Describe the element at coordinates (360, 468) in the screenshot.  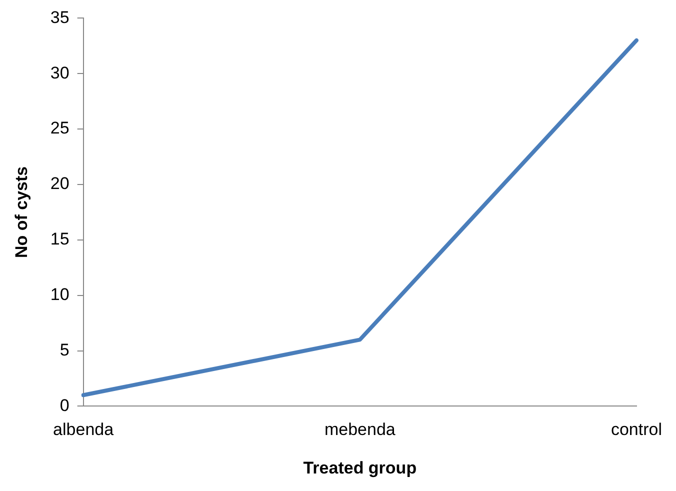
I see `x-axis-title: Treated group` at that location.